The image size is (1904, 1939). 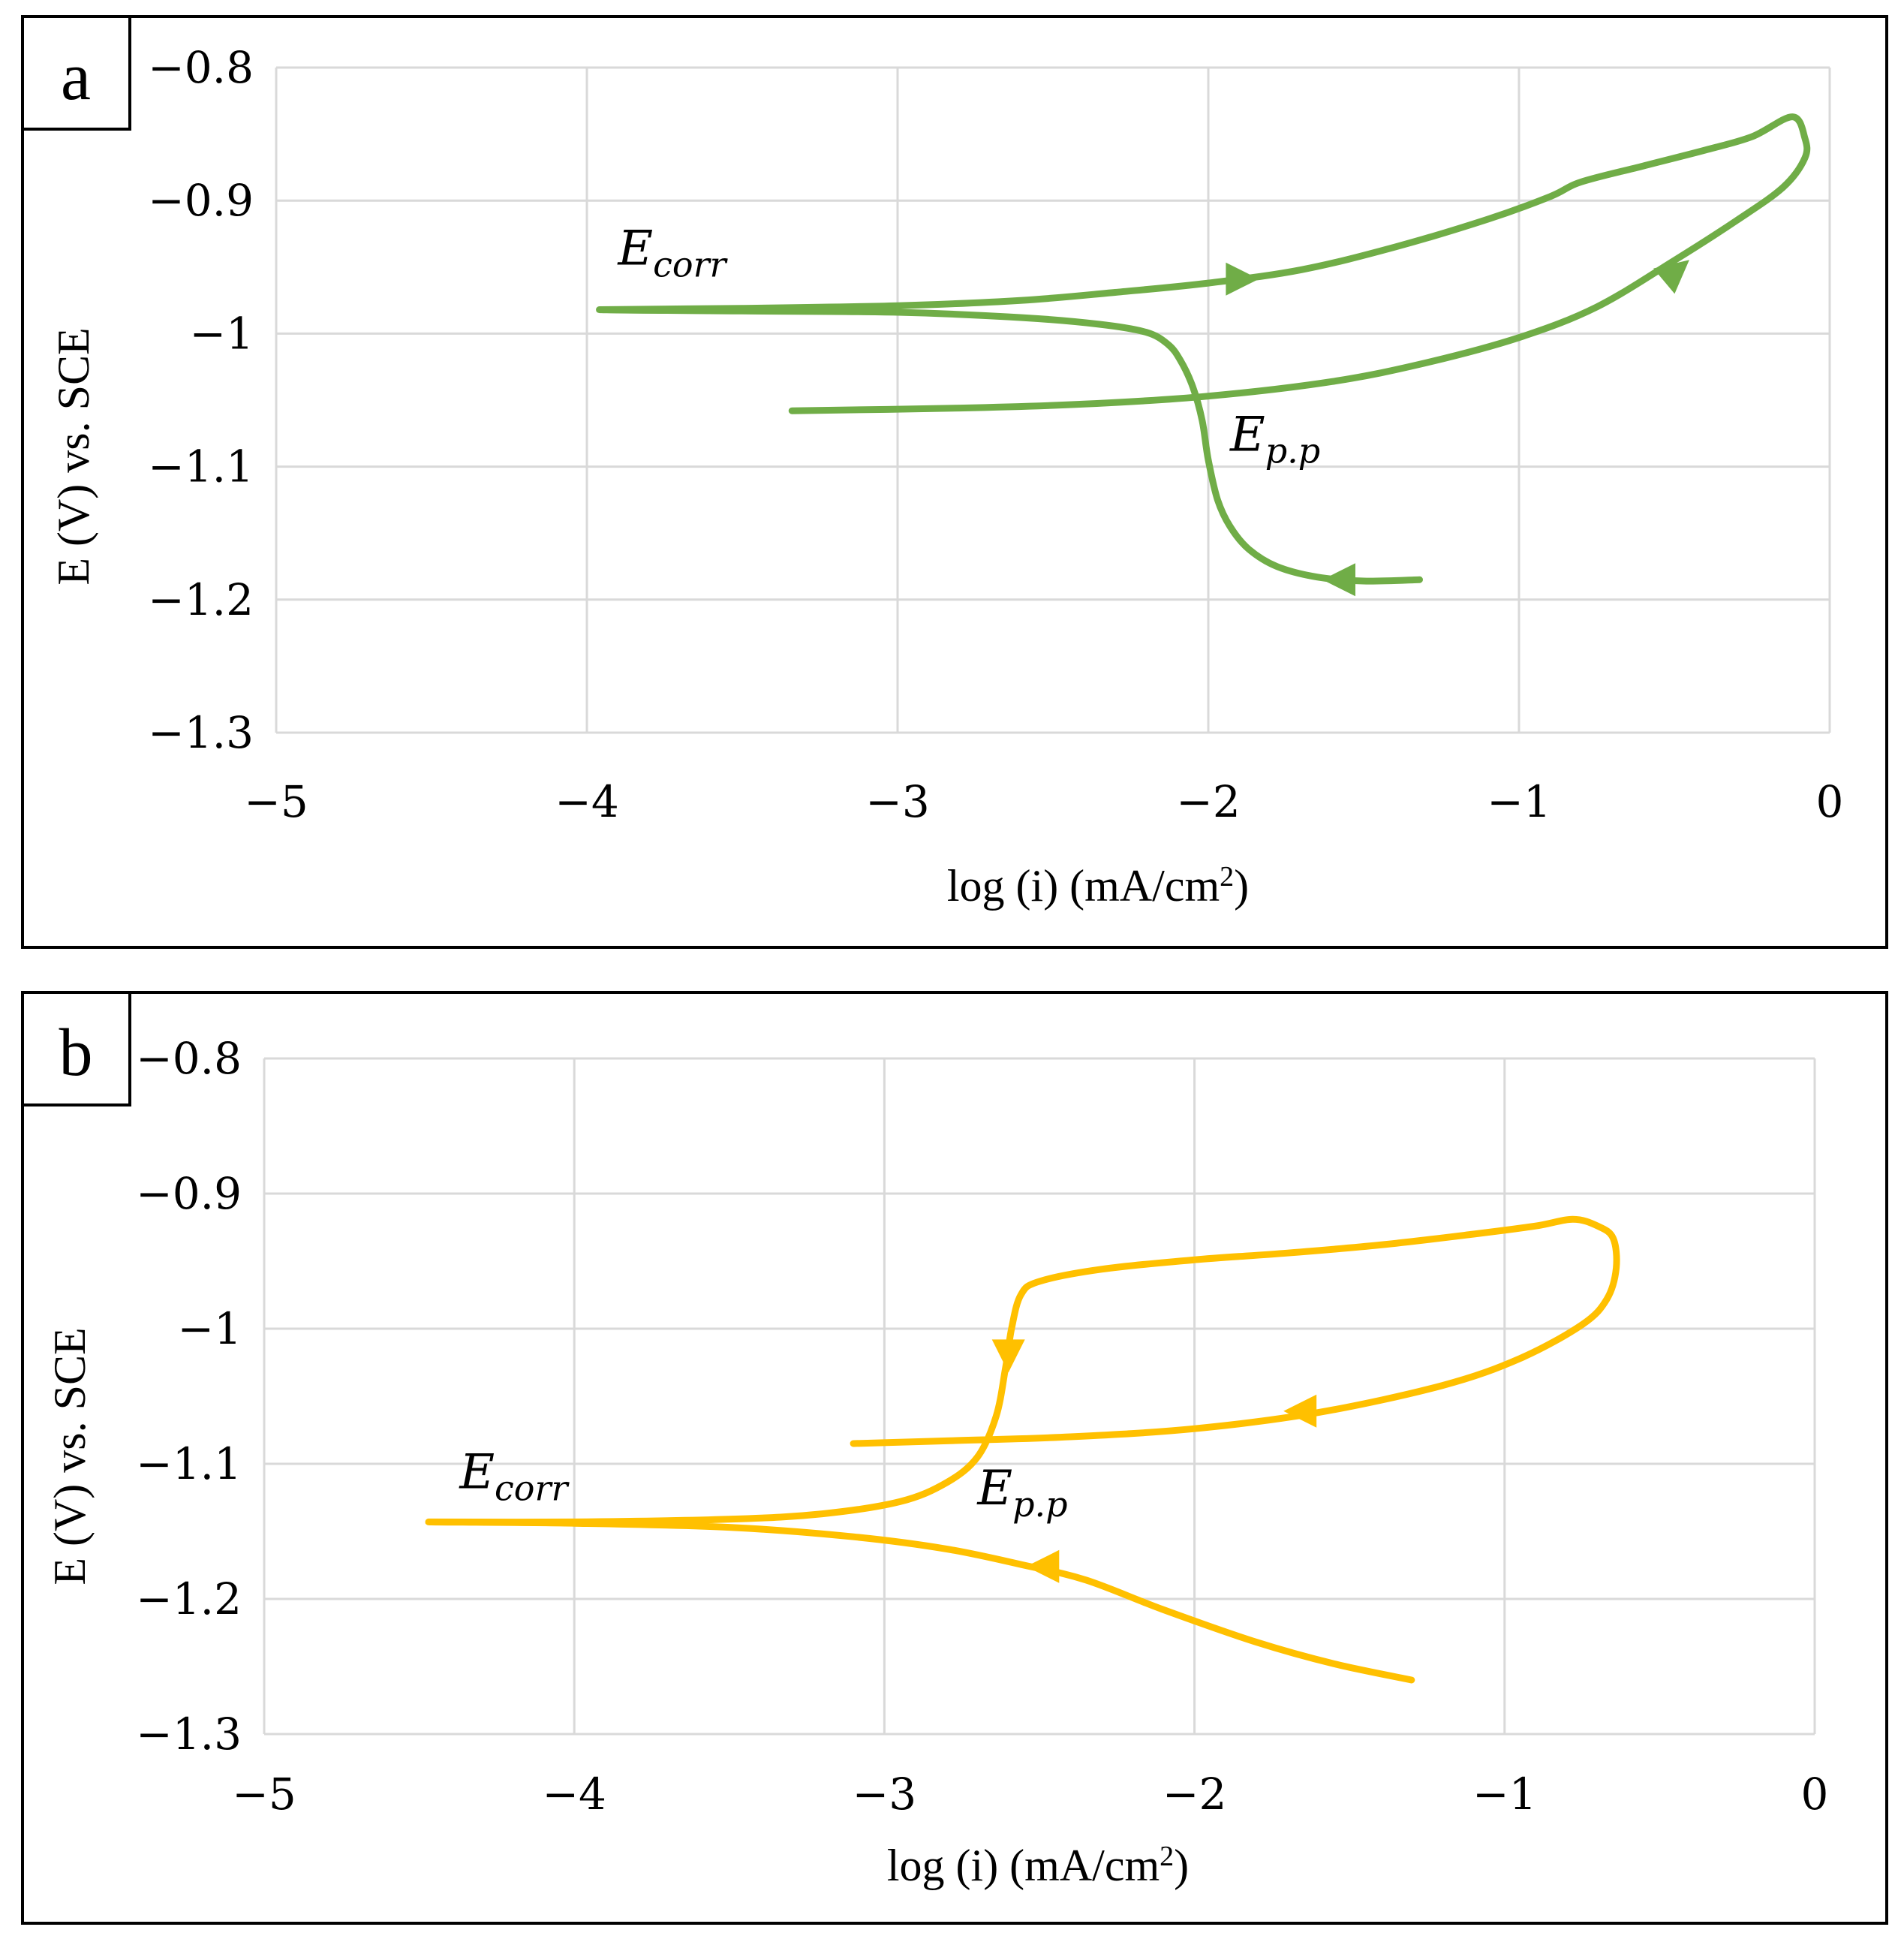 What do you see at coordinates (885, 1794) in the screenshot?
I see `panel-b-x-tick-label: −3` at bounding box center [885, 1794].